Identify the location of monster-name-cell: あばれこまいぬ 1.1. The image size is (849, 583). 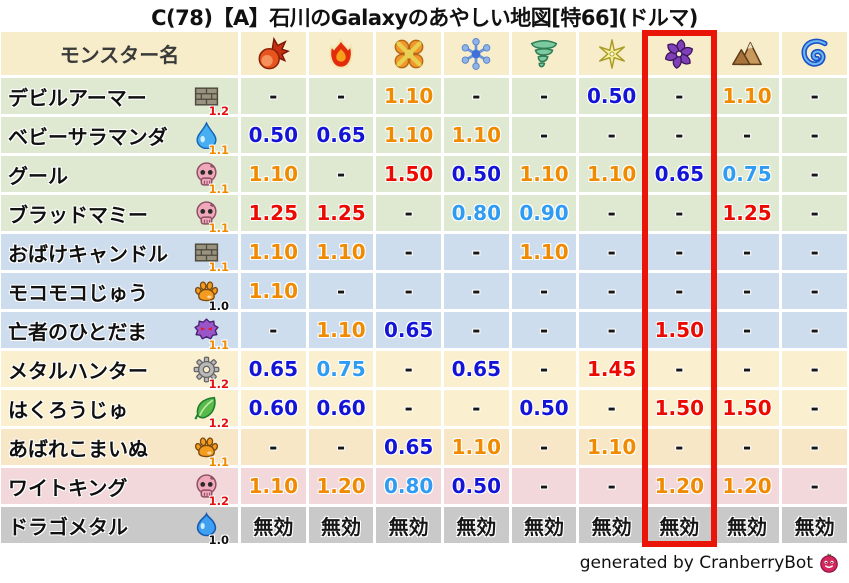
(119, 449).